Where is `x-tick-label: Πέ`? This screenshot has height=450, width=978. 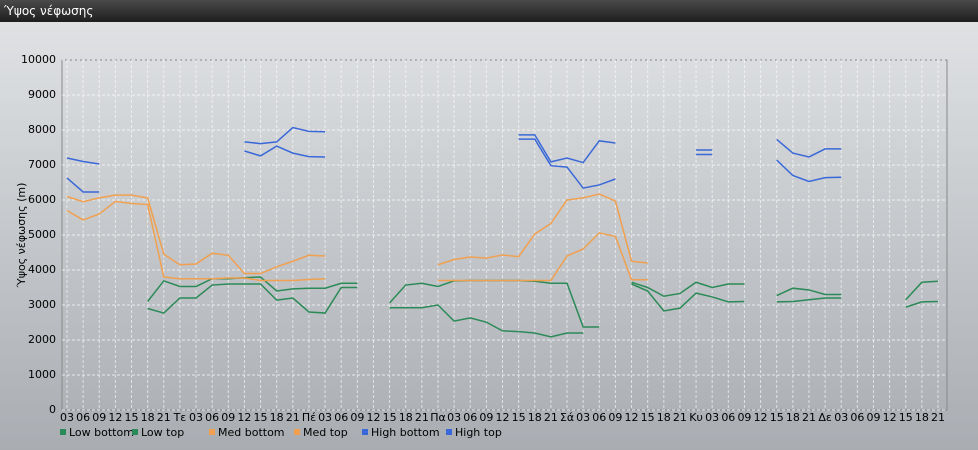 x-tick-label: Πέ is located at coordinates (309, 417).